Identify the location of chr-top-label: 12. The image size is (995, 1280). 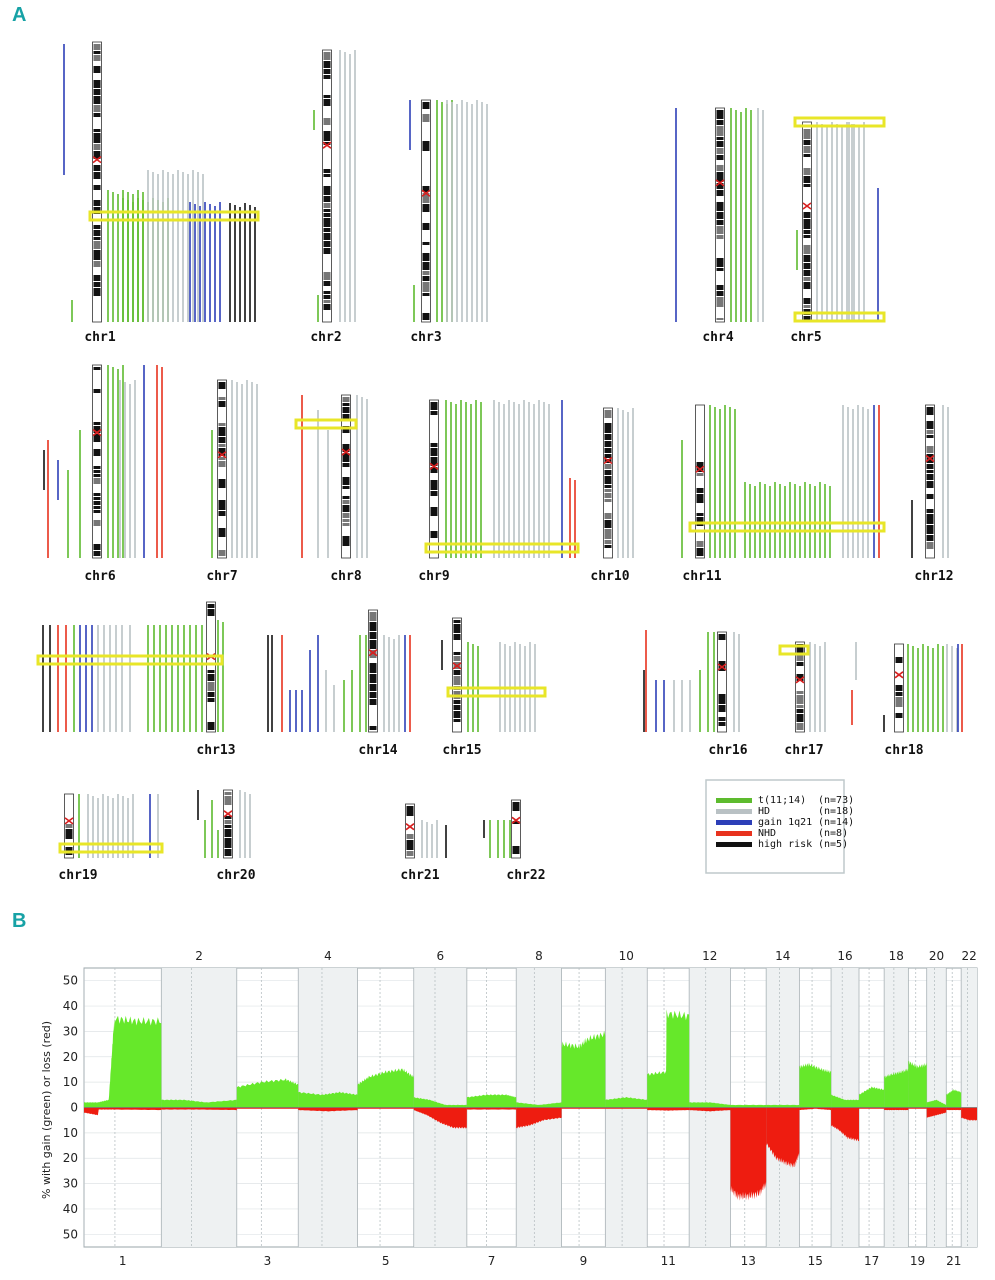
(709, 956).